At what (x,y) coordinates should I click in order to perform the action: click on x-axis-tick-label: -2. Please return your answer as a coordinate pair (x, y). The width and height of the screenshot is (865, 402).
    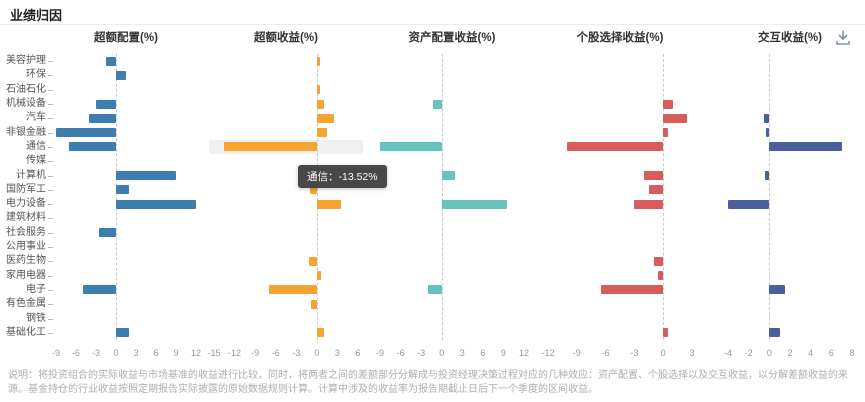
    Looking at the image, I should click on (748, 353).